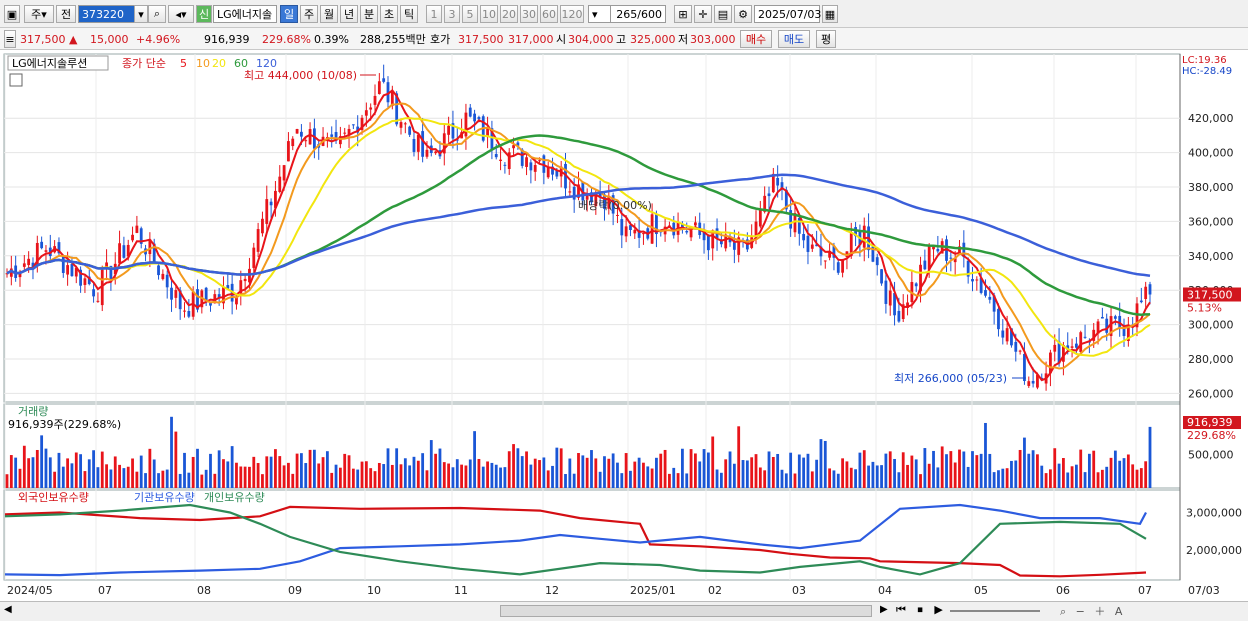 The height and width of the screenshot is (621, 1248). I want to click on ma-period-120: 120, so click(266, 63).